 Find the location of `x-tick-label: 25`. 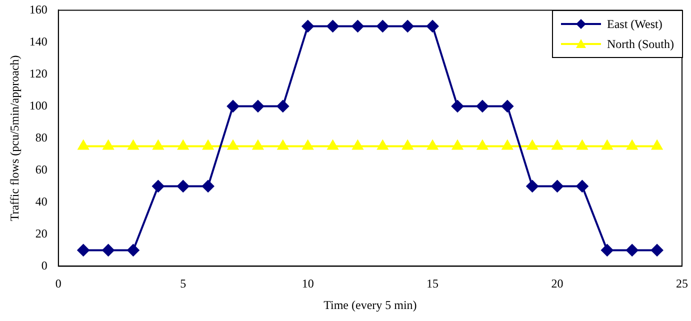

x-tick-label: 25 is located at coordinates (682, 283).